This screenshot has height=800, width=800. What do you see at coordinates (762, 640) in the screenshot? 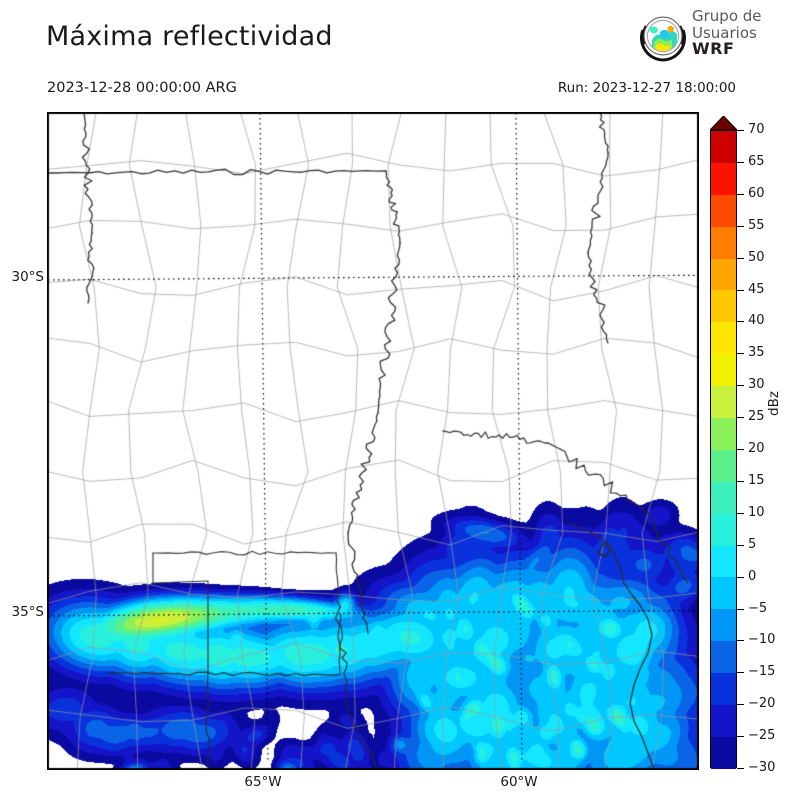
I see `colorbar-tick-label: −10` at bounding box center [762, 640].